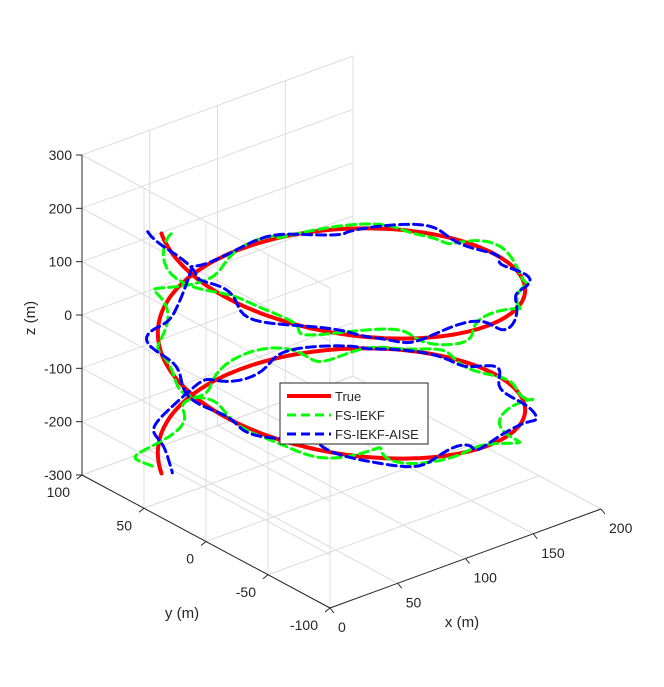 The height and width of the screenshot is (687, 664). I want to click on x-axis-label: x (m), so click(462, 622).